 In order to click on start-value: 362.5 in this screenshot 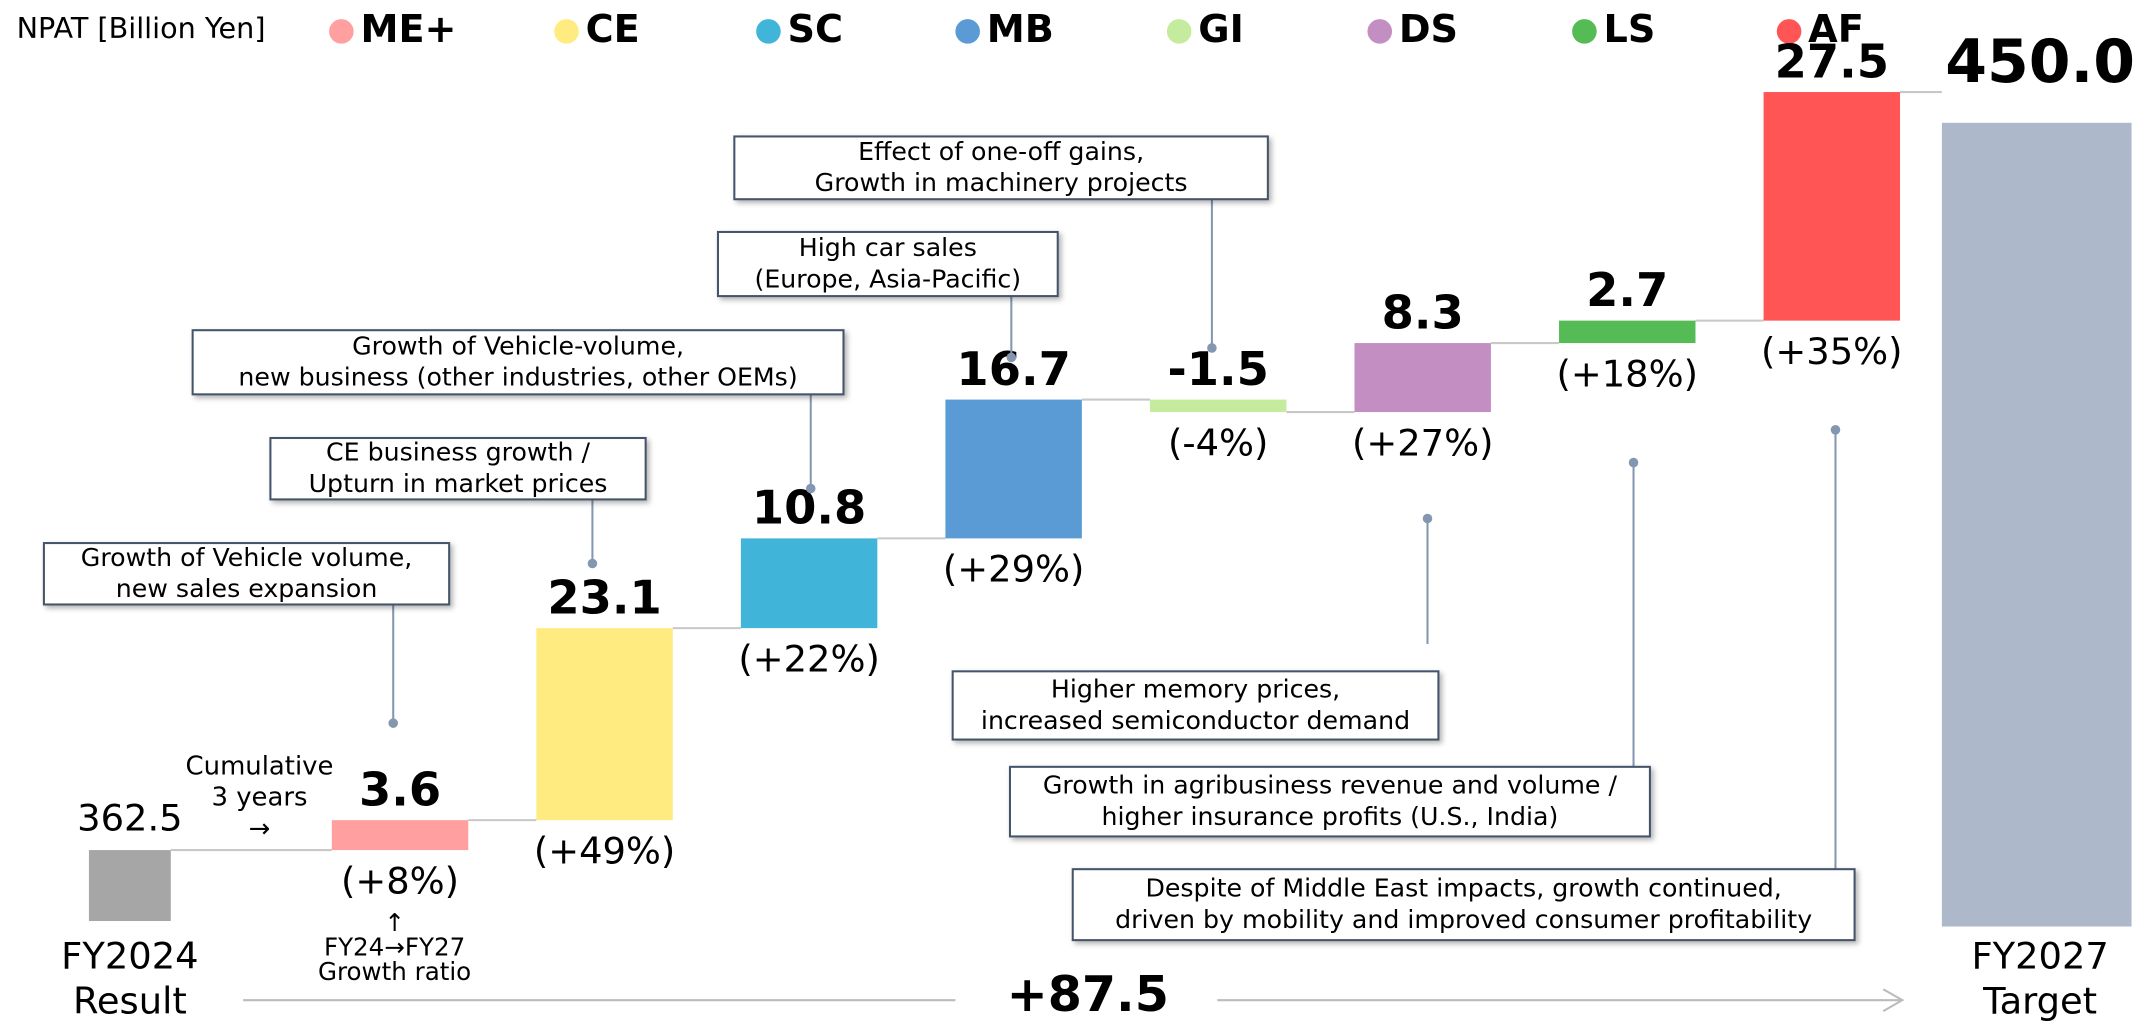, I will do `click(129, 818)`.